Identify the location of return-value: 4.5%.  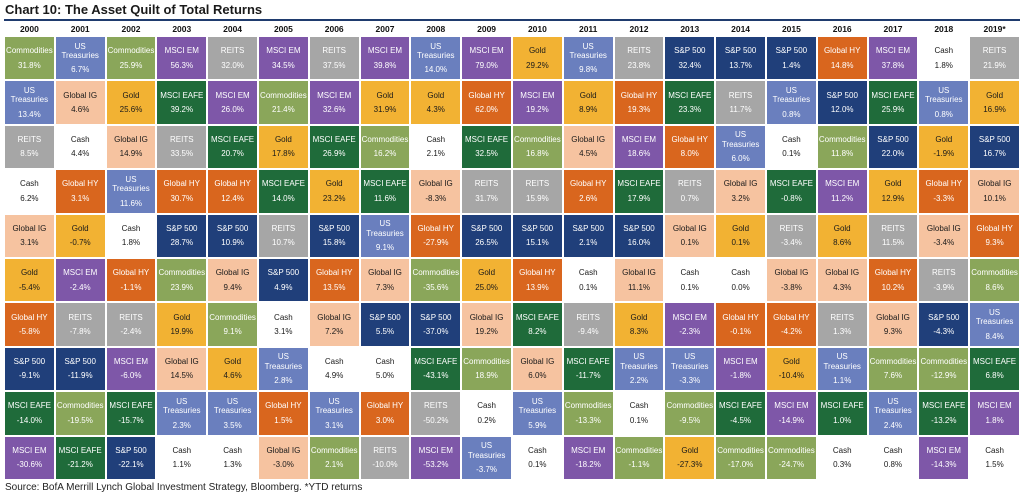
(588, 154).